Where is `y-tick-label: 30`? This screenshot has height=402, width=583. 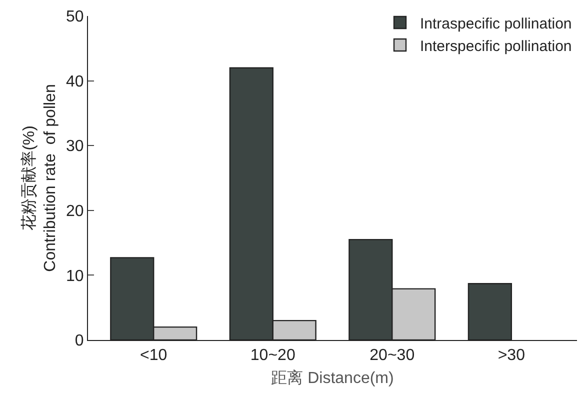 y-tick-label: 30 is located at coordinates (75, 147).